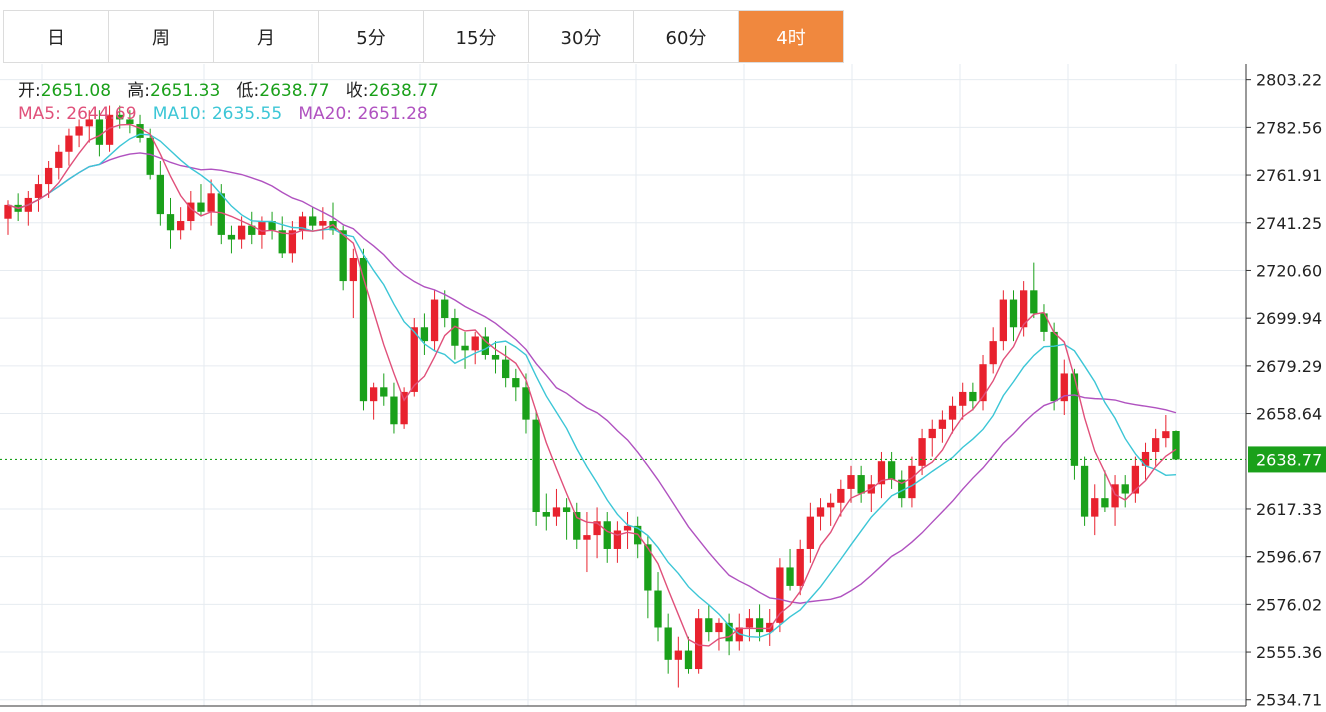  What do you see at coordinates (686, 36) in the screenshot?
I see `tab-60min: 60分` at bounding box center [686, 36].